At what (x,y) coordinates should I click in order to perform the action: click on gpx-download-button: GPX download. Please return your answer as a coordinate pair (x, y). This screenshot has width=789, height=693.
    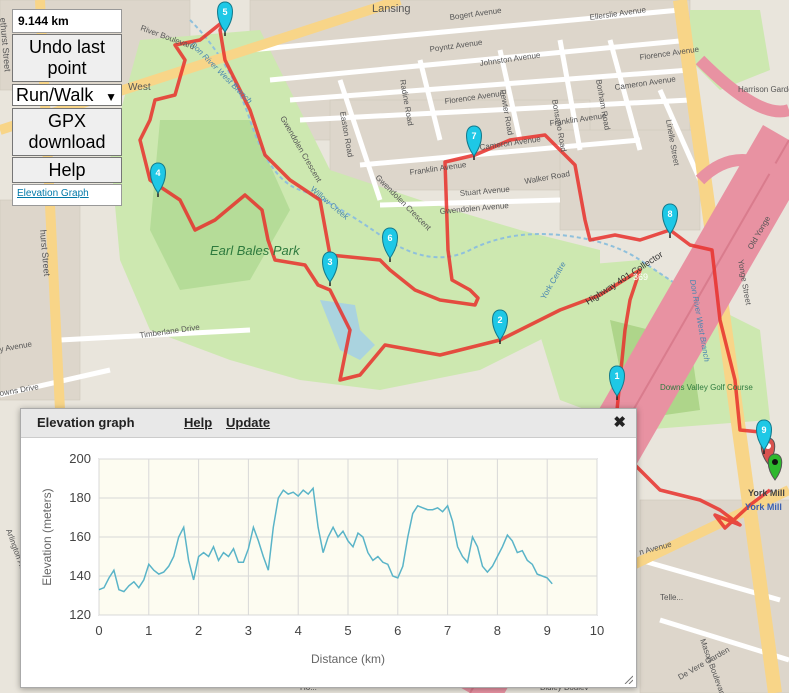
    Looking at the image, I should click on (67, 132).